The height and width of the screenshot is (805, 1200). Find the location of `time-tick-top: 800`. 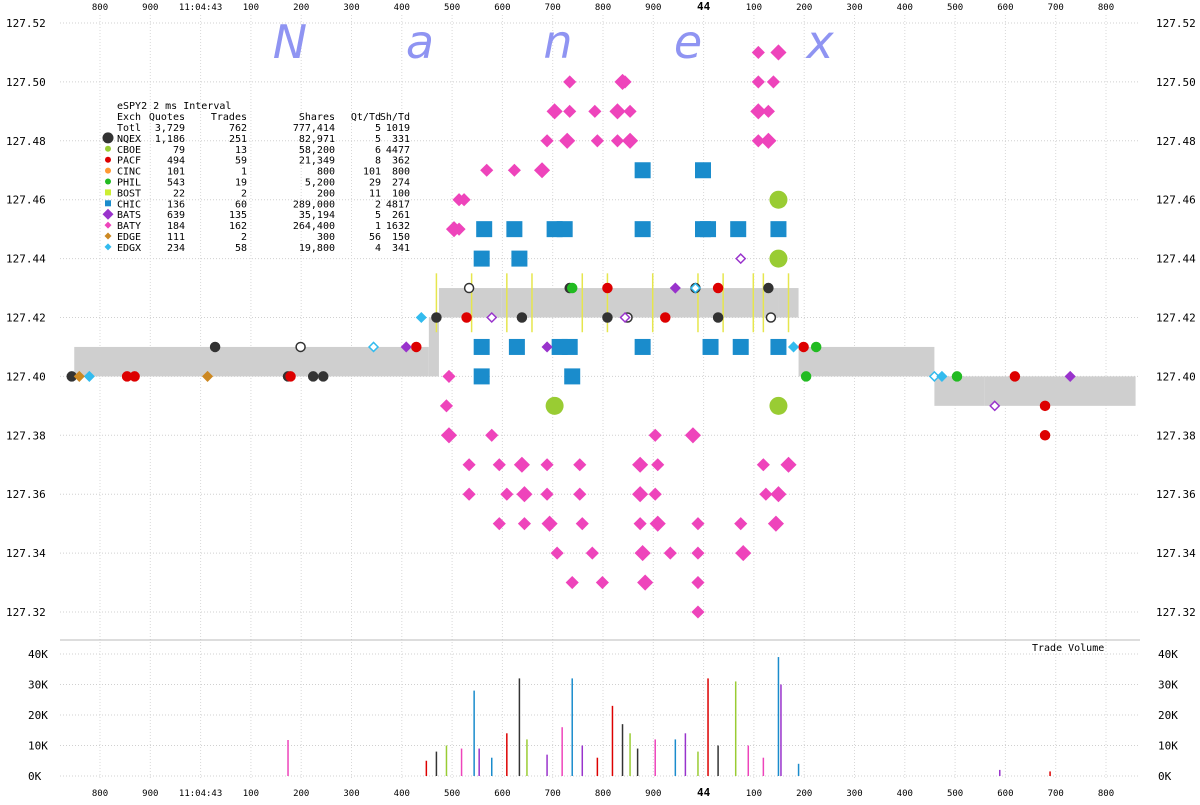

time-tick-top: 800 is located at coordinates (100, 8).